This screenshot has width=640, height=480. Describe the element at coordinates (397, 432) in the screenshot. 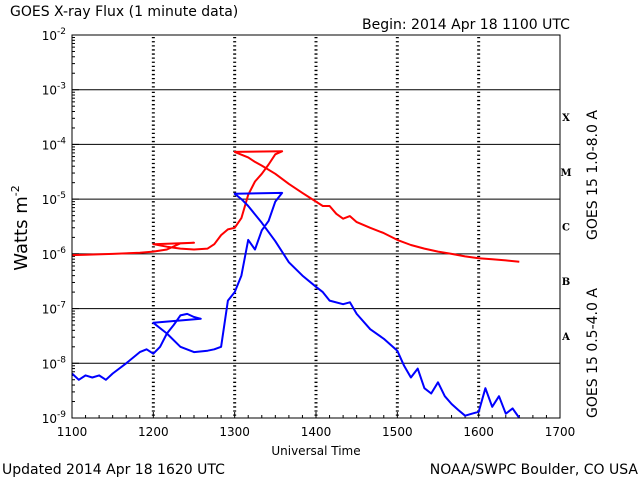

I see `x-tick-label: 1500` at that location.